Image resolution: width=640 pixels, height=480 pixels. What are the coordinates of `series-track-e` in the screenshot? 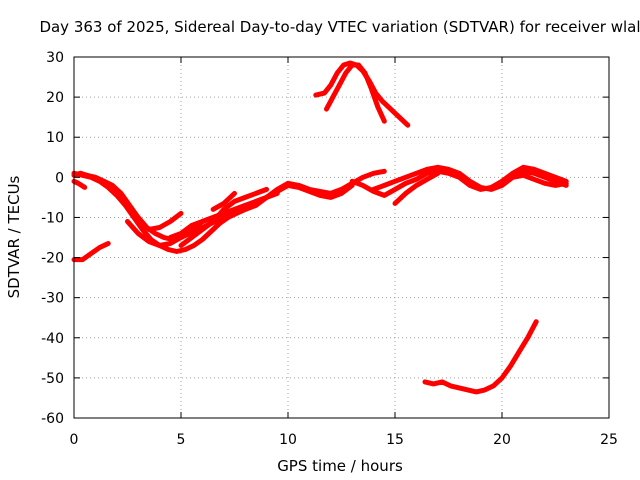 It's located at (91, 252).